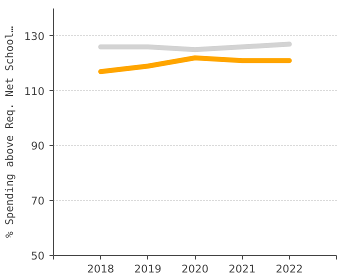 The image size is (350, 275). What do you see at coordinates (34, 36) in the screenshot?
I see `y-tick-label: 130` at bounding box center [34, 36].